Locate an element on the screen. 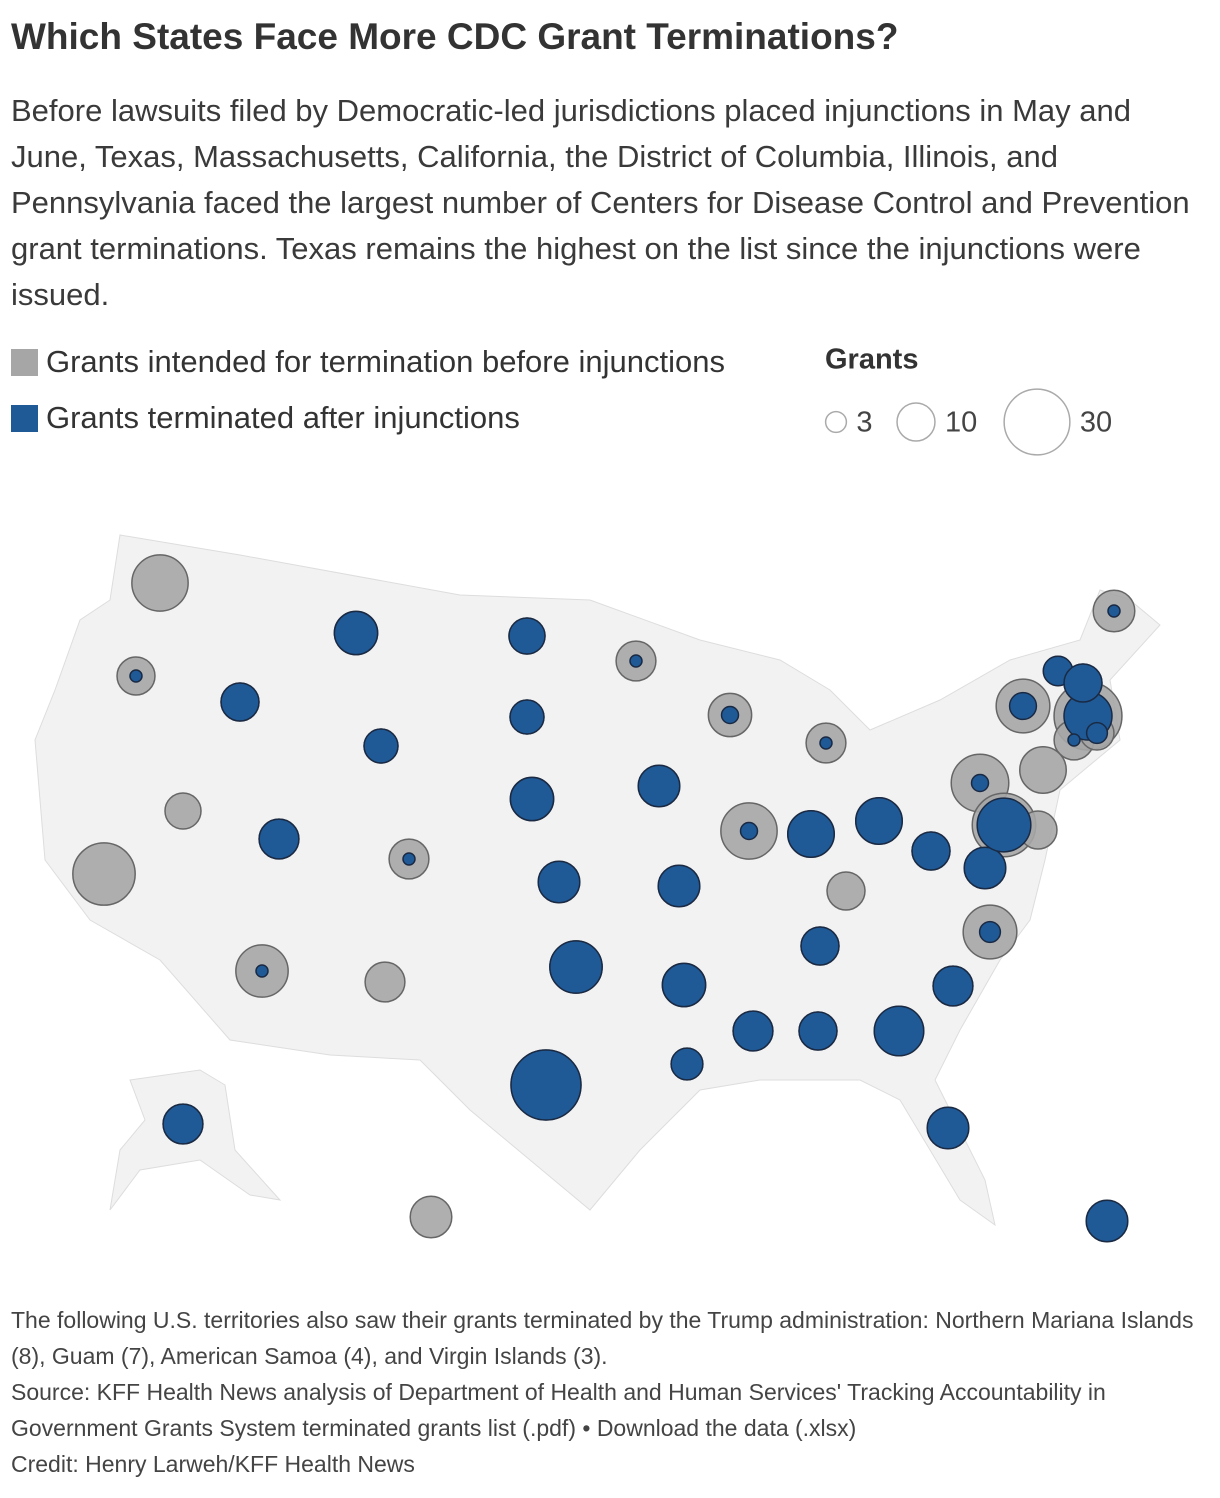 Image resolution: width=1220 pixels, height=1498 pixels. legend-label: Grants terminated after injunctions is located at coordinates (283, 417).